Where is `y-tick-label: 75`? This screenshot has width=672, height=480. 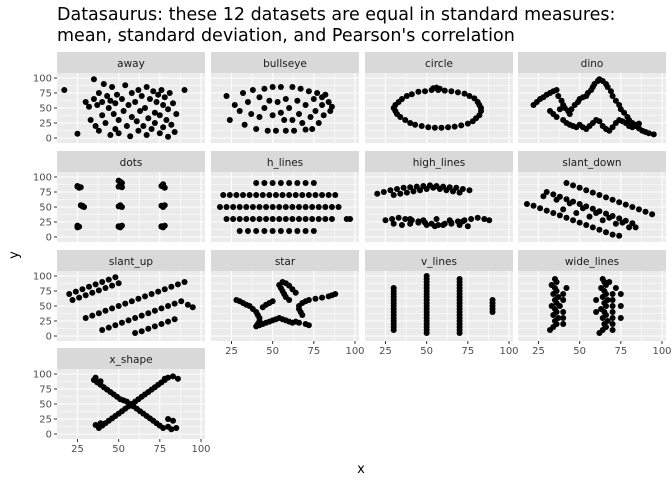 y-tick-label: 75 is located at coordinates (45, 94).